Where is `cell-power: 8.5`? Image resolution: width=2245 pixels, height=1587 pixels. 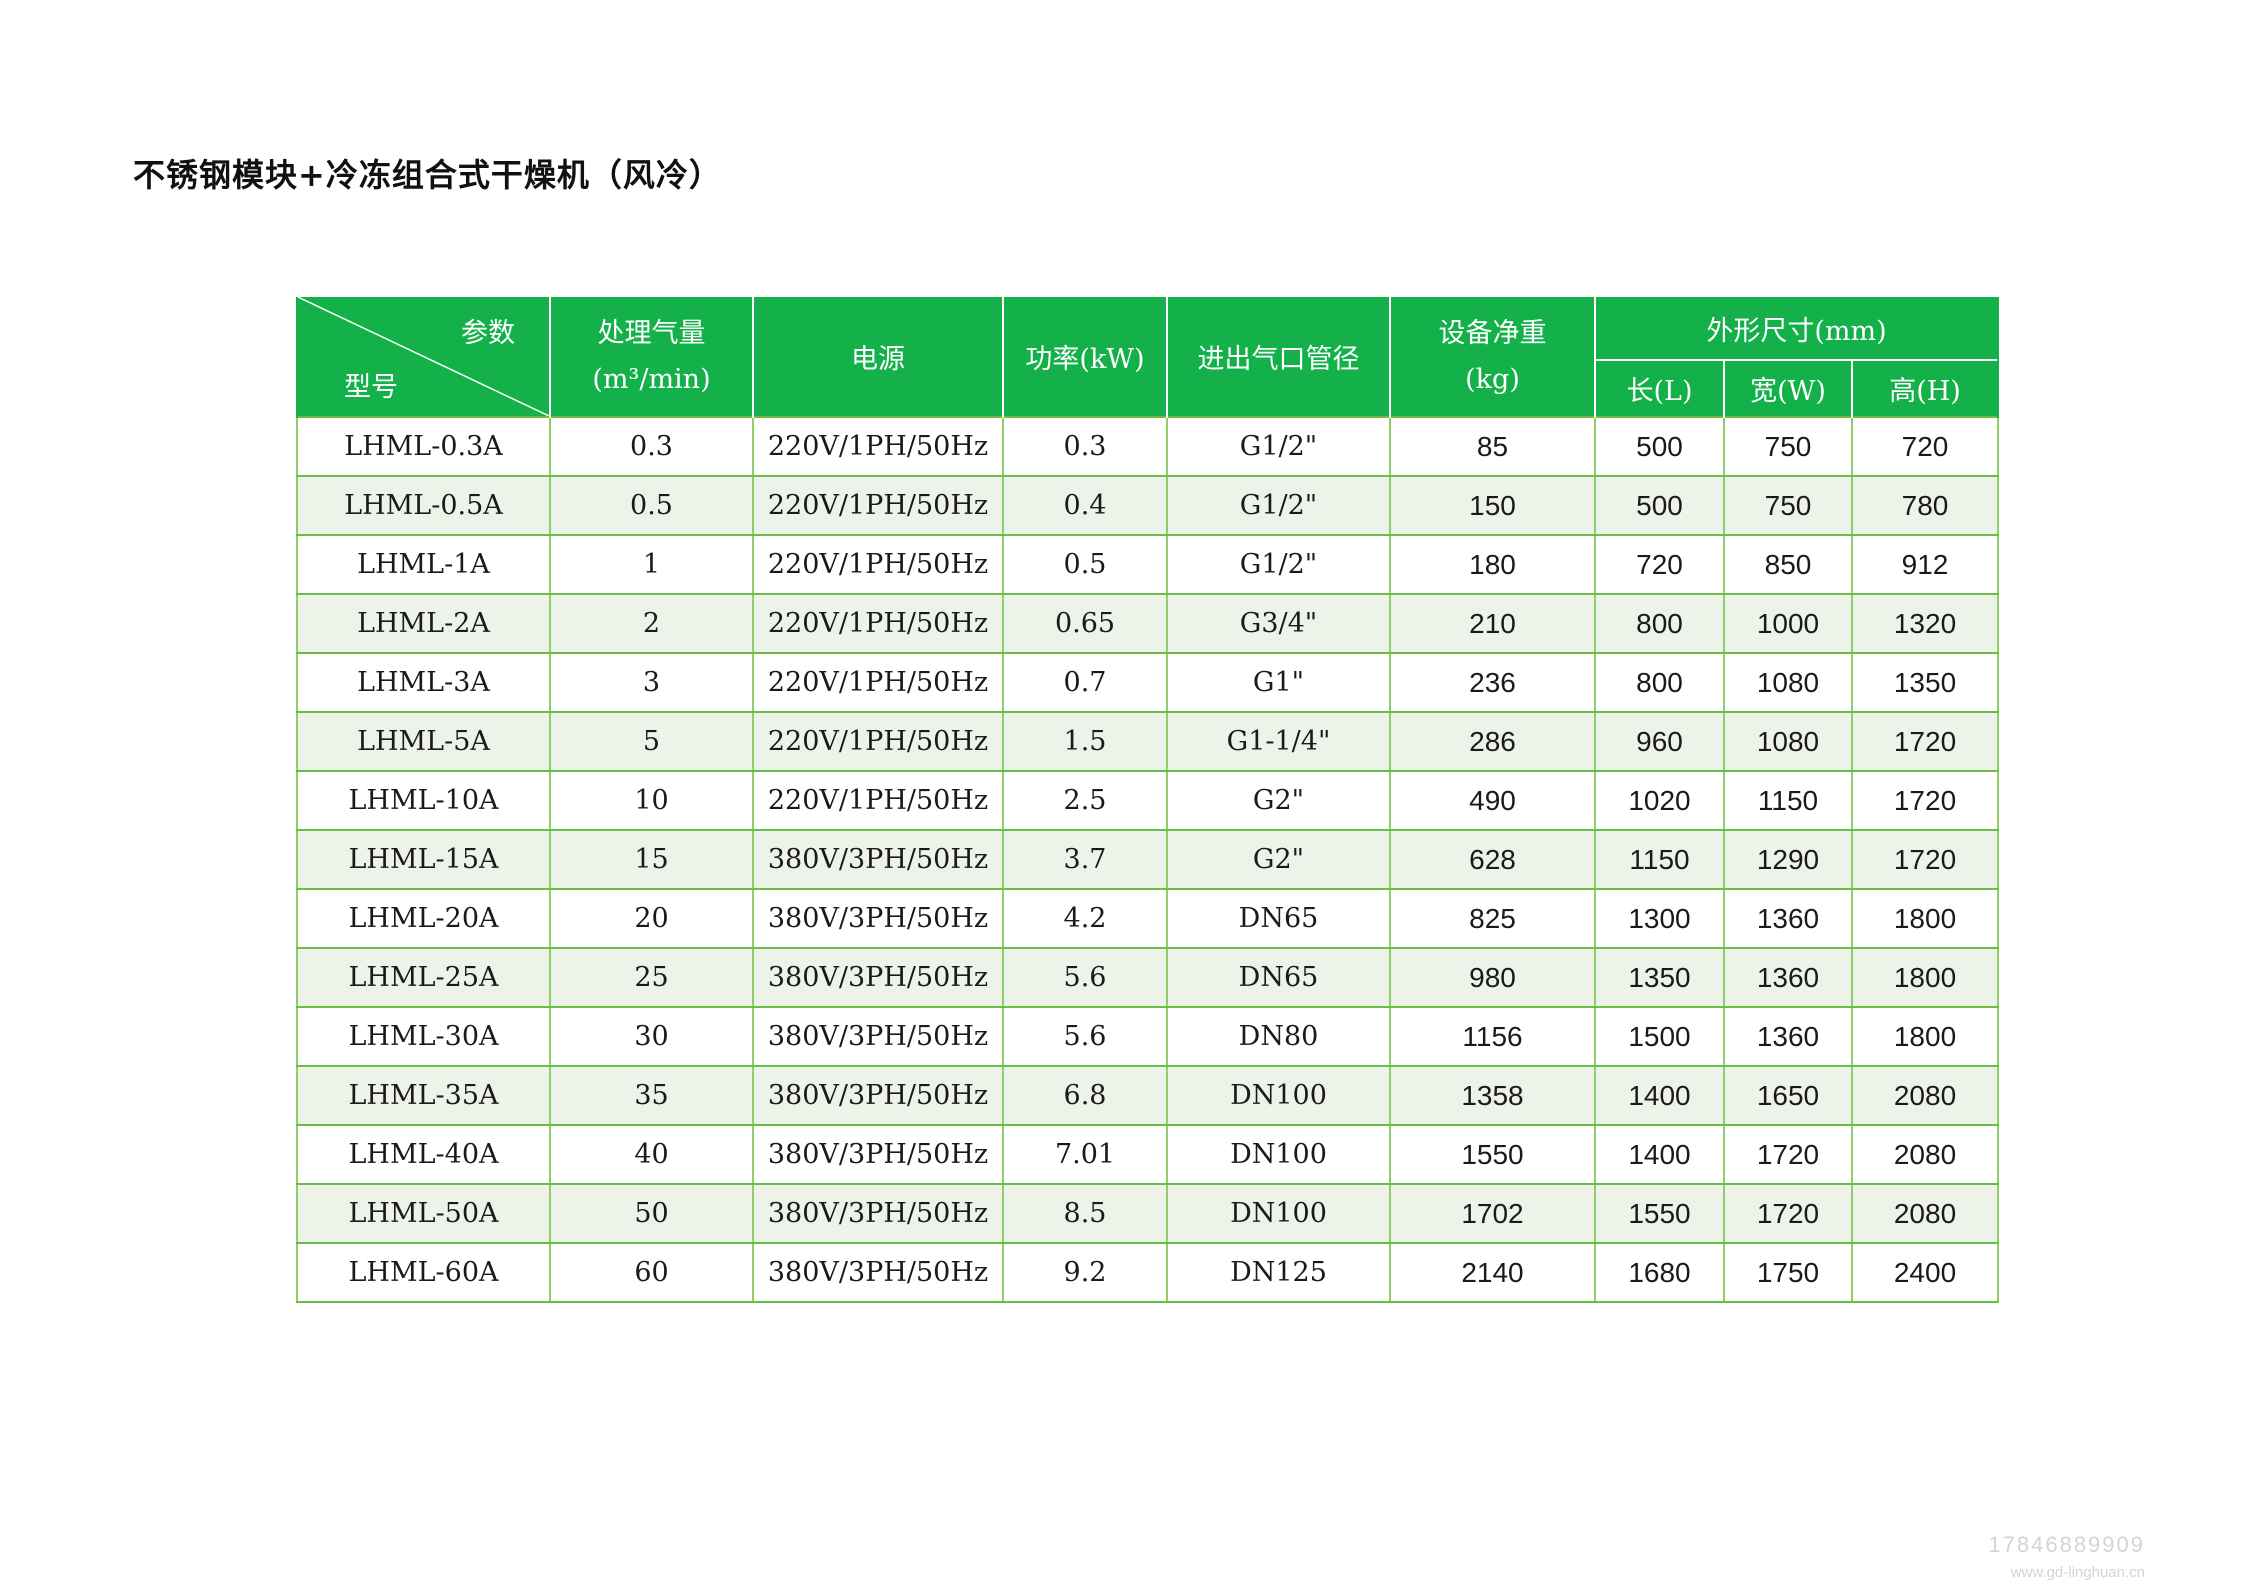 cell-power: 8.5 is located at coordinates (1085, 1213).